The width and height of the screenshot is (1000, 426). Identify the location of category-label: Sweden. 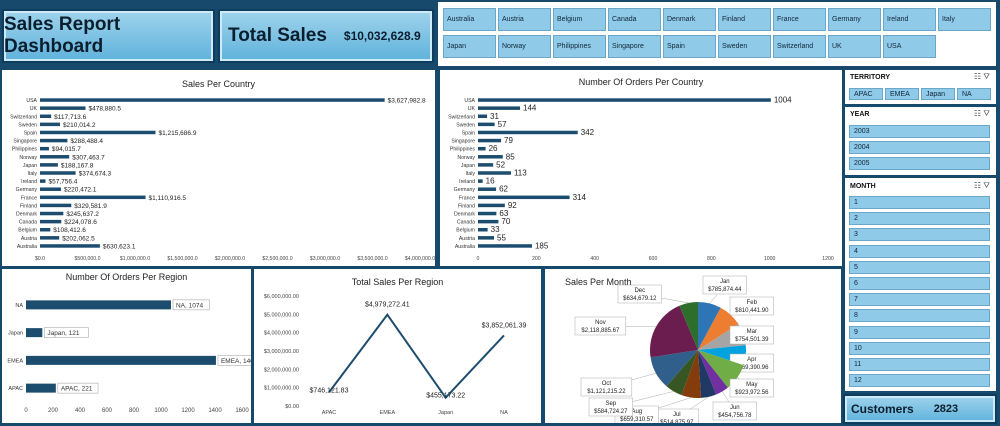
(27, 125).